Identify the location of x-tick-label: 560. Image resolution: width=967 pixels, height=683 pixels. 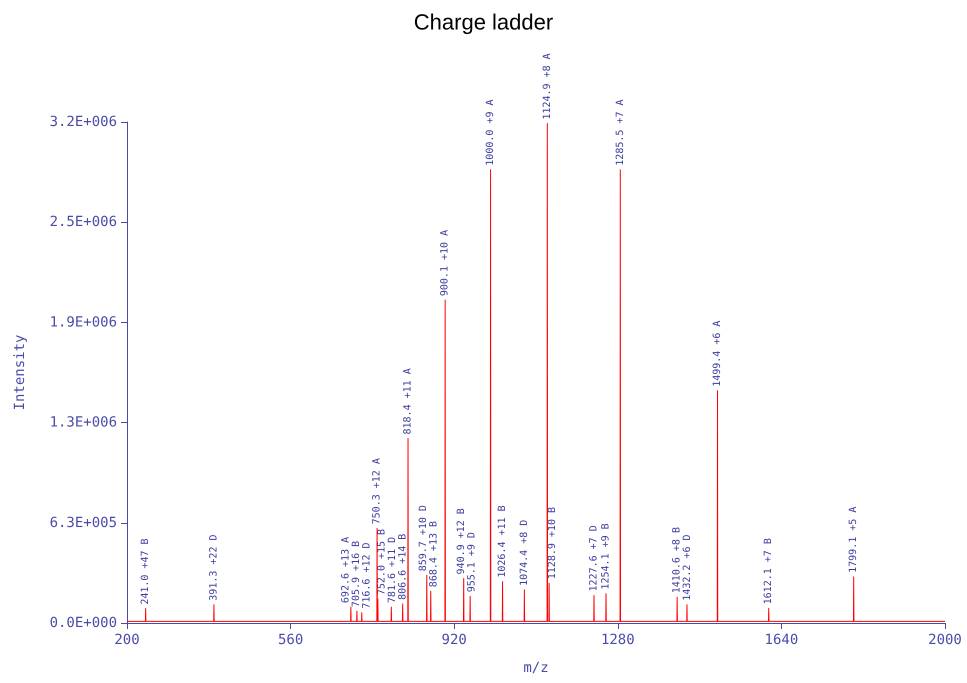
(291, 640).